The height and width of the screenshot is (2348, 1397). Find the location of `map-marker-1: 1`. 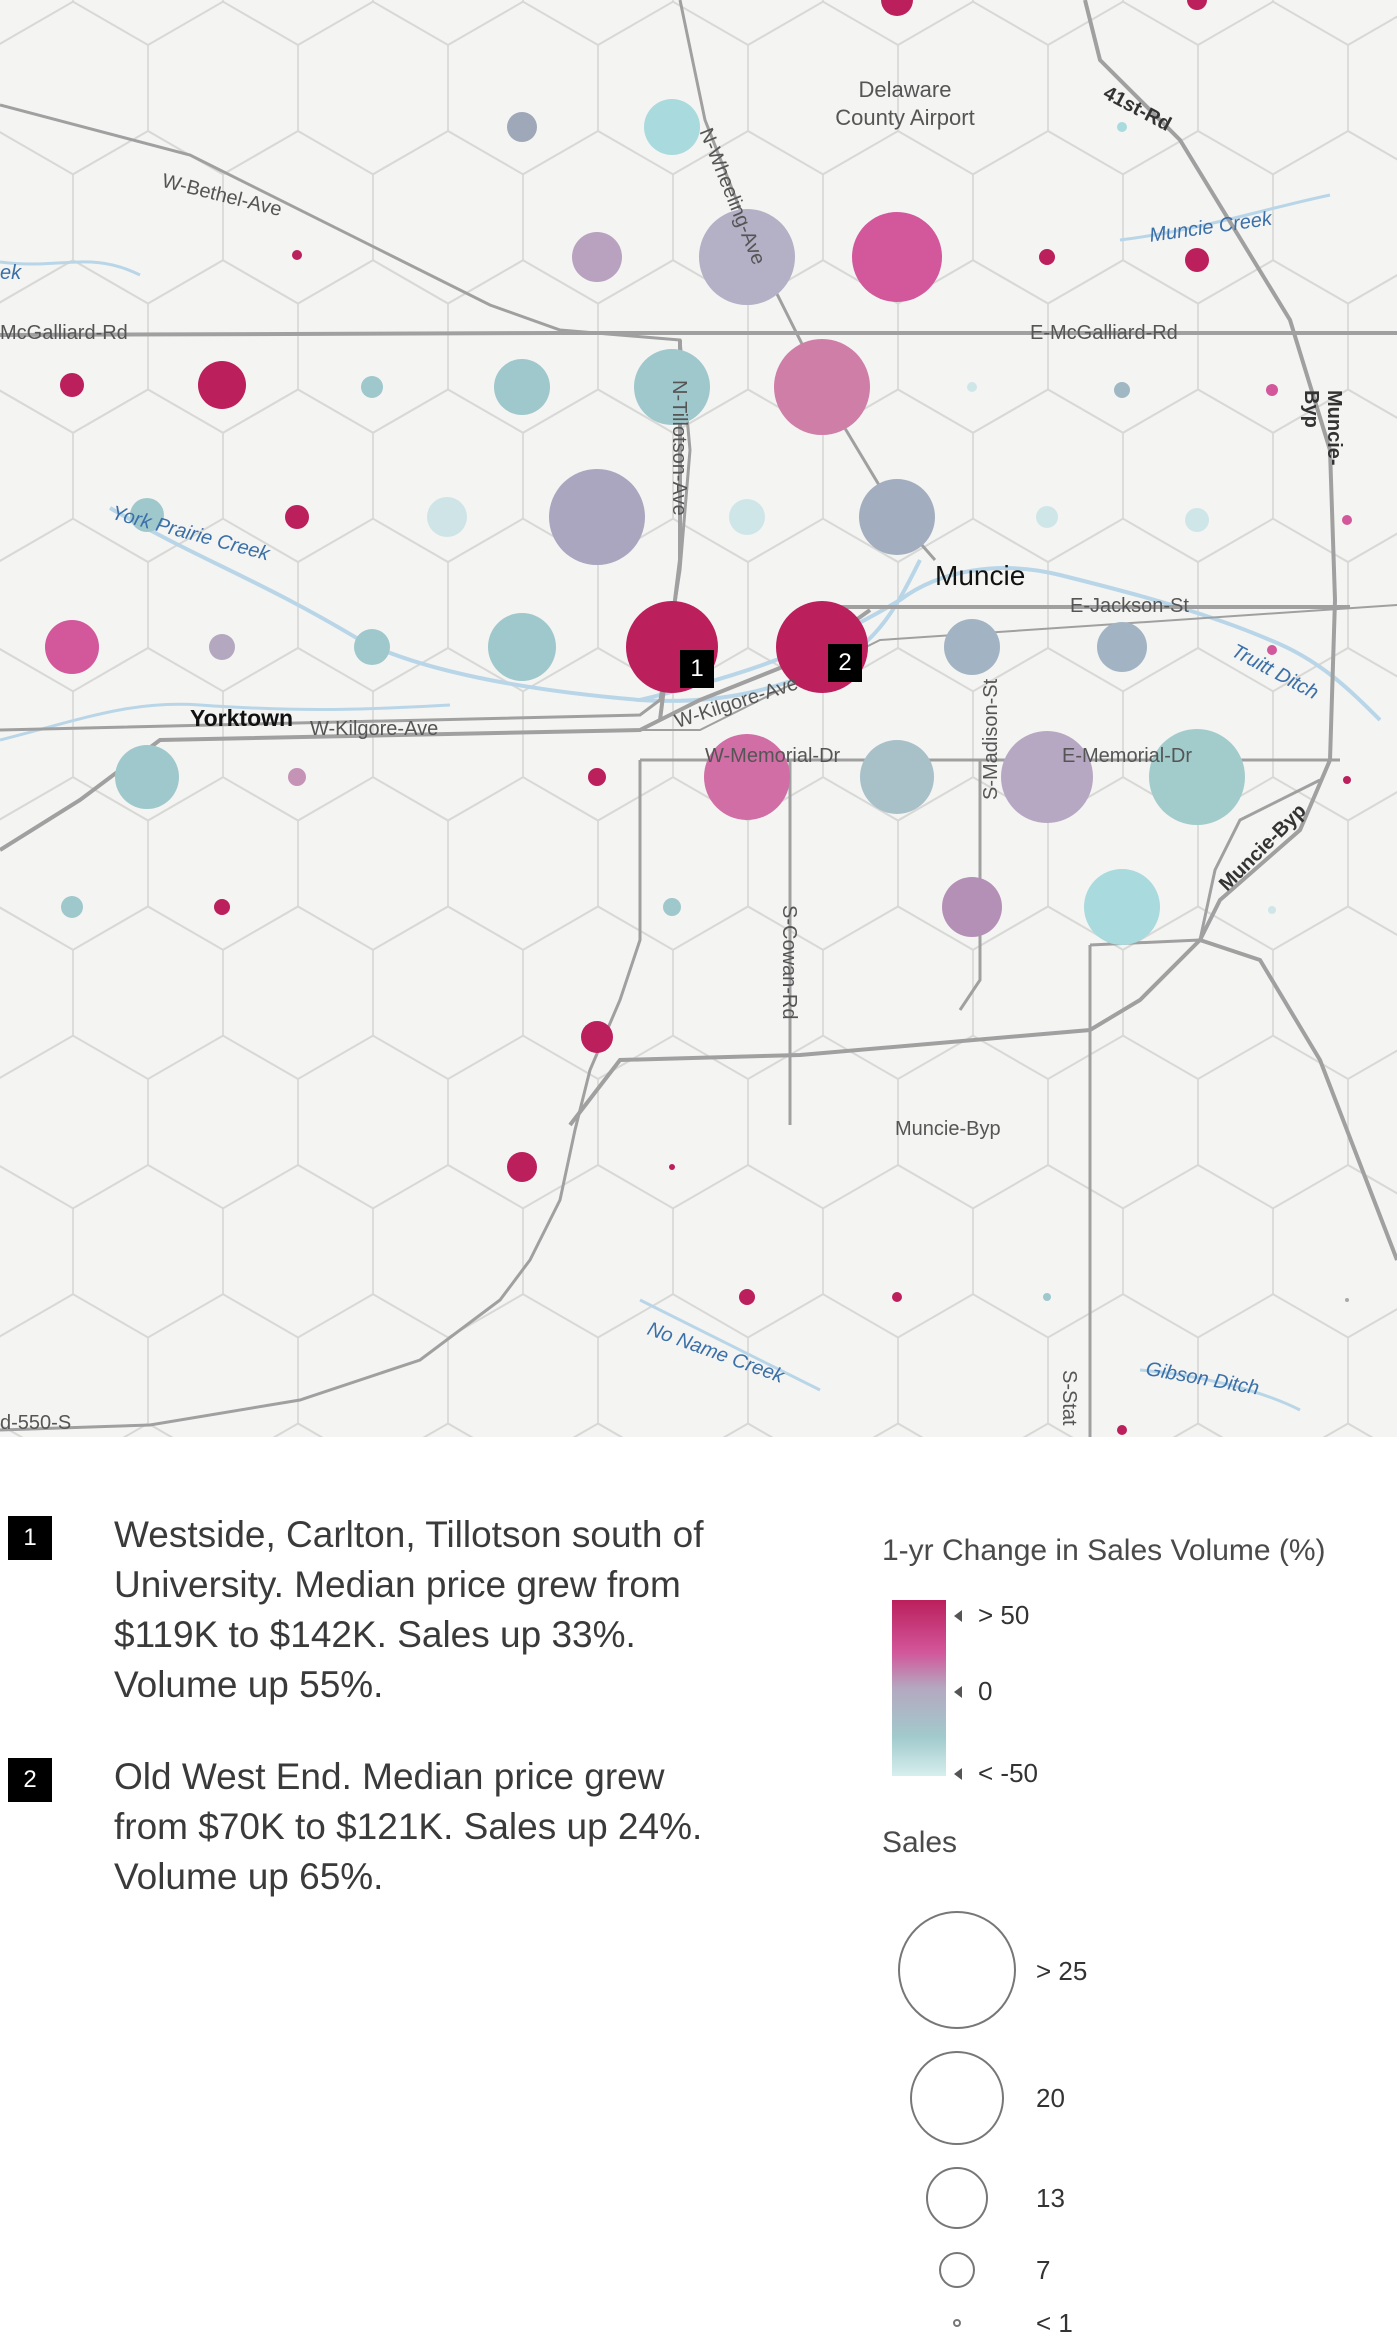

map-marker-1: 1 is located at coordinates (697, 669).